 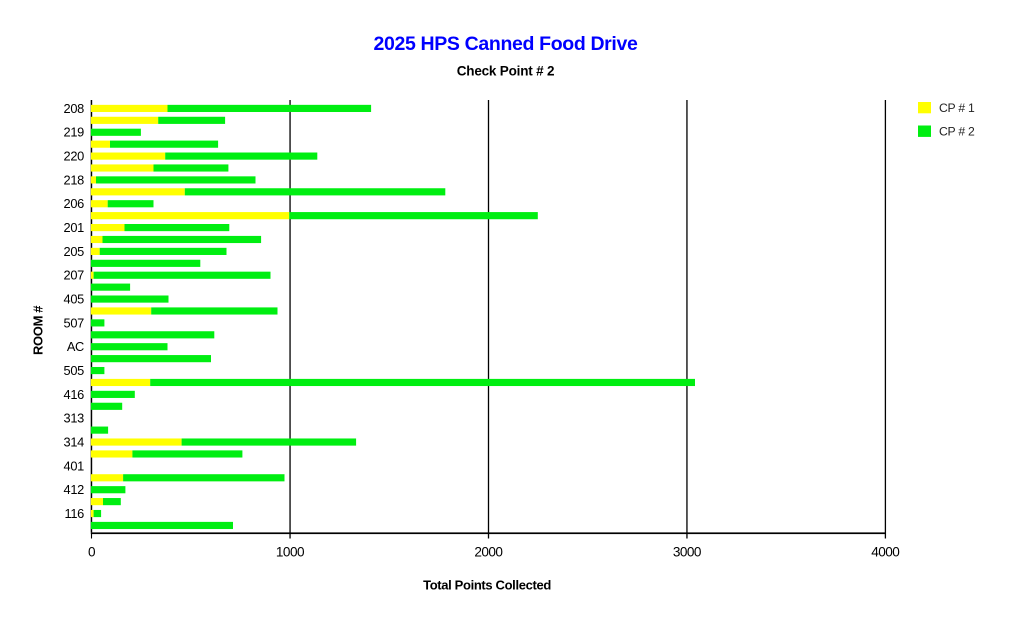 I want to click on svg-text: 1000, so click(x=290, y=552).